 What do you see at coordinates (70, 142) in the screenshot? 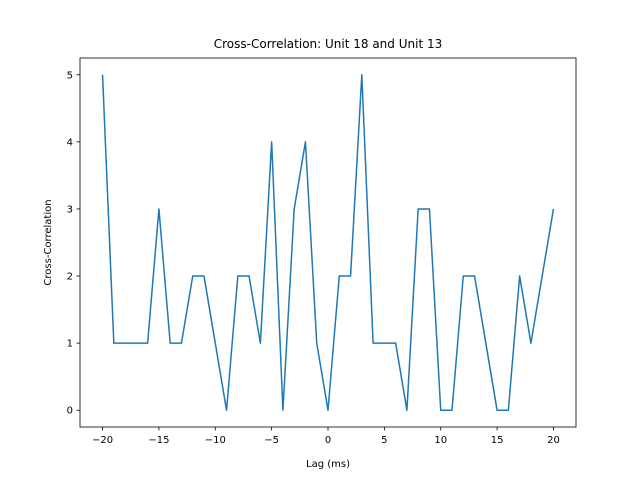
I see `y-tick-label: 4` at bounding box center [70, 142].